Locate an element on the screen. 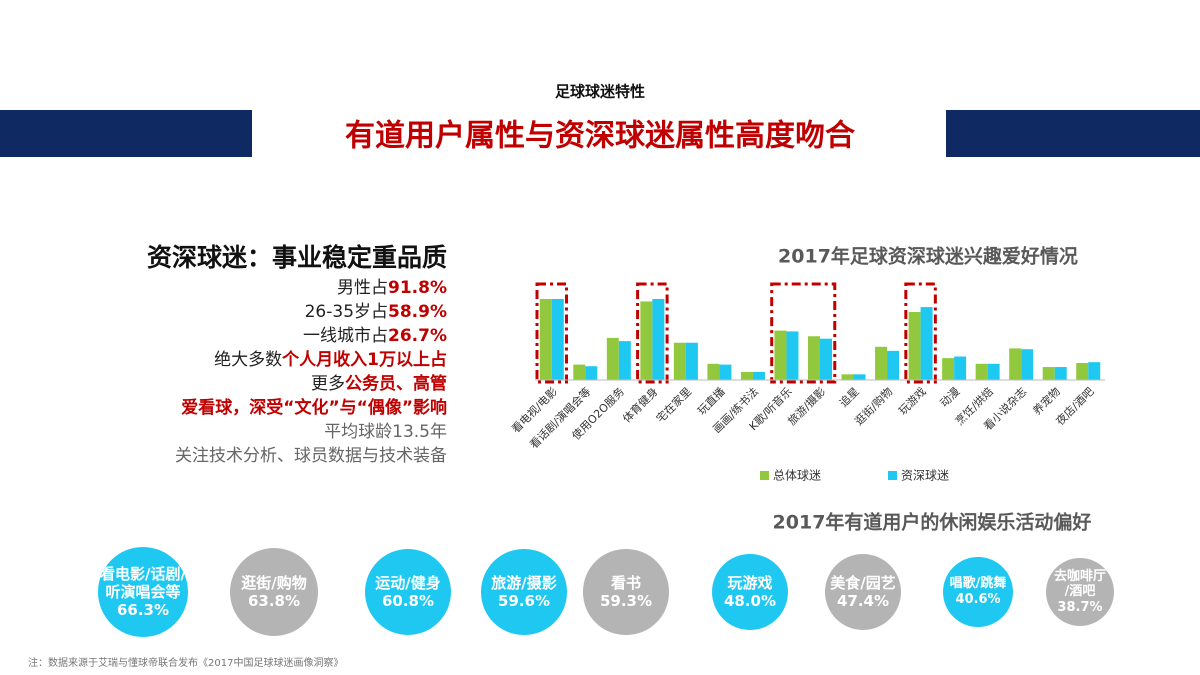 Image resolution: width=1200 pixels, height=675 pixels. x-tick-label: 动漫 is located at coordinates (949, 396).